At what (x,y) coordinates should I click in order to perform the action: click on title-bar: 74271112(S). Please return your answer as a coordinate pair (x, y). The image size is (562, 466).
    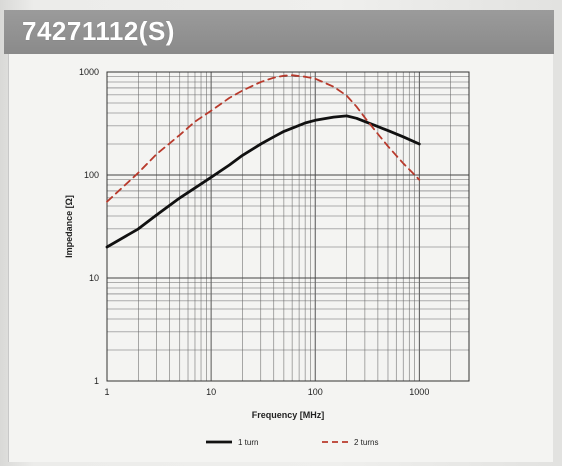
    Looking at the image, I should click on (279, 32).